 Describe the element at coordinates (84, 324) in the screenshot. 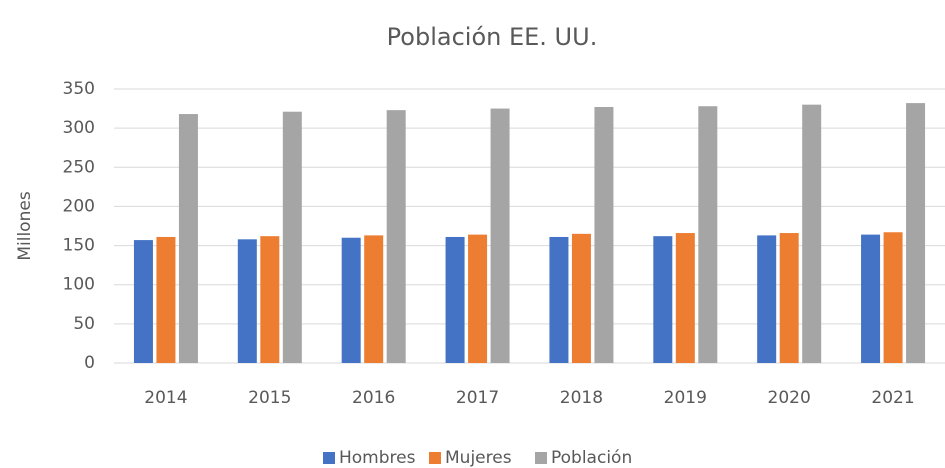

I see `y-tick-label: 50` at that location.